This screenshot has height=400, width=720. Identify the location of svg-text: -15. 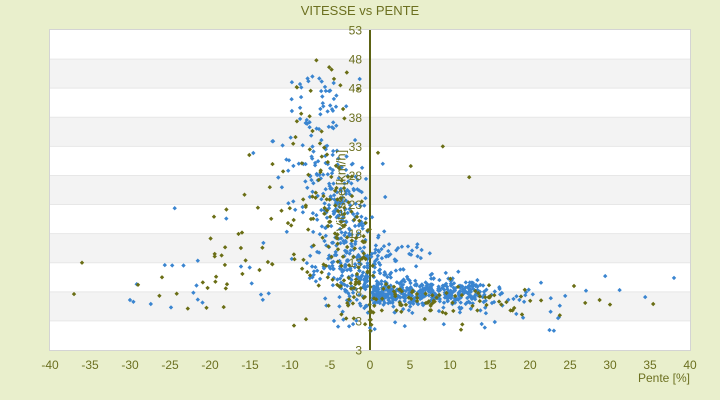
(250, 365).